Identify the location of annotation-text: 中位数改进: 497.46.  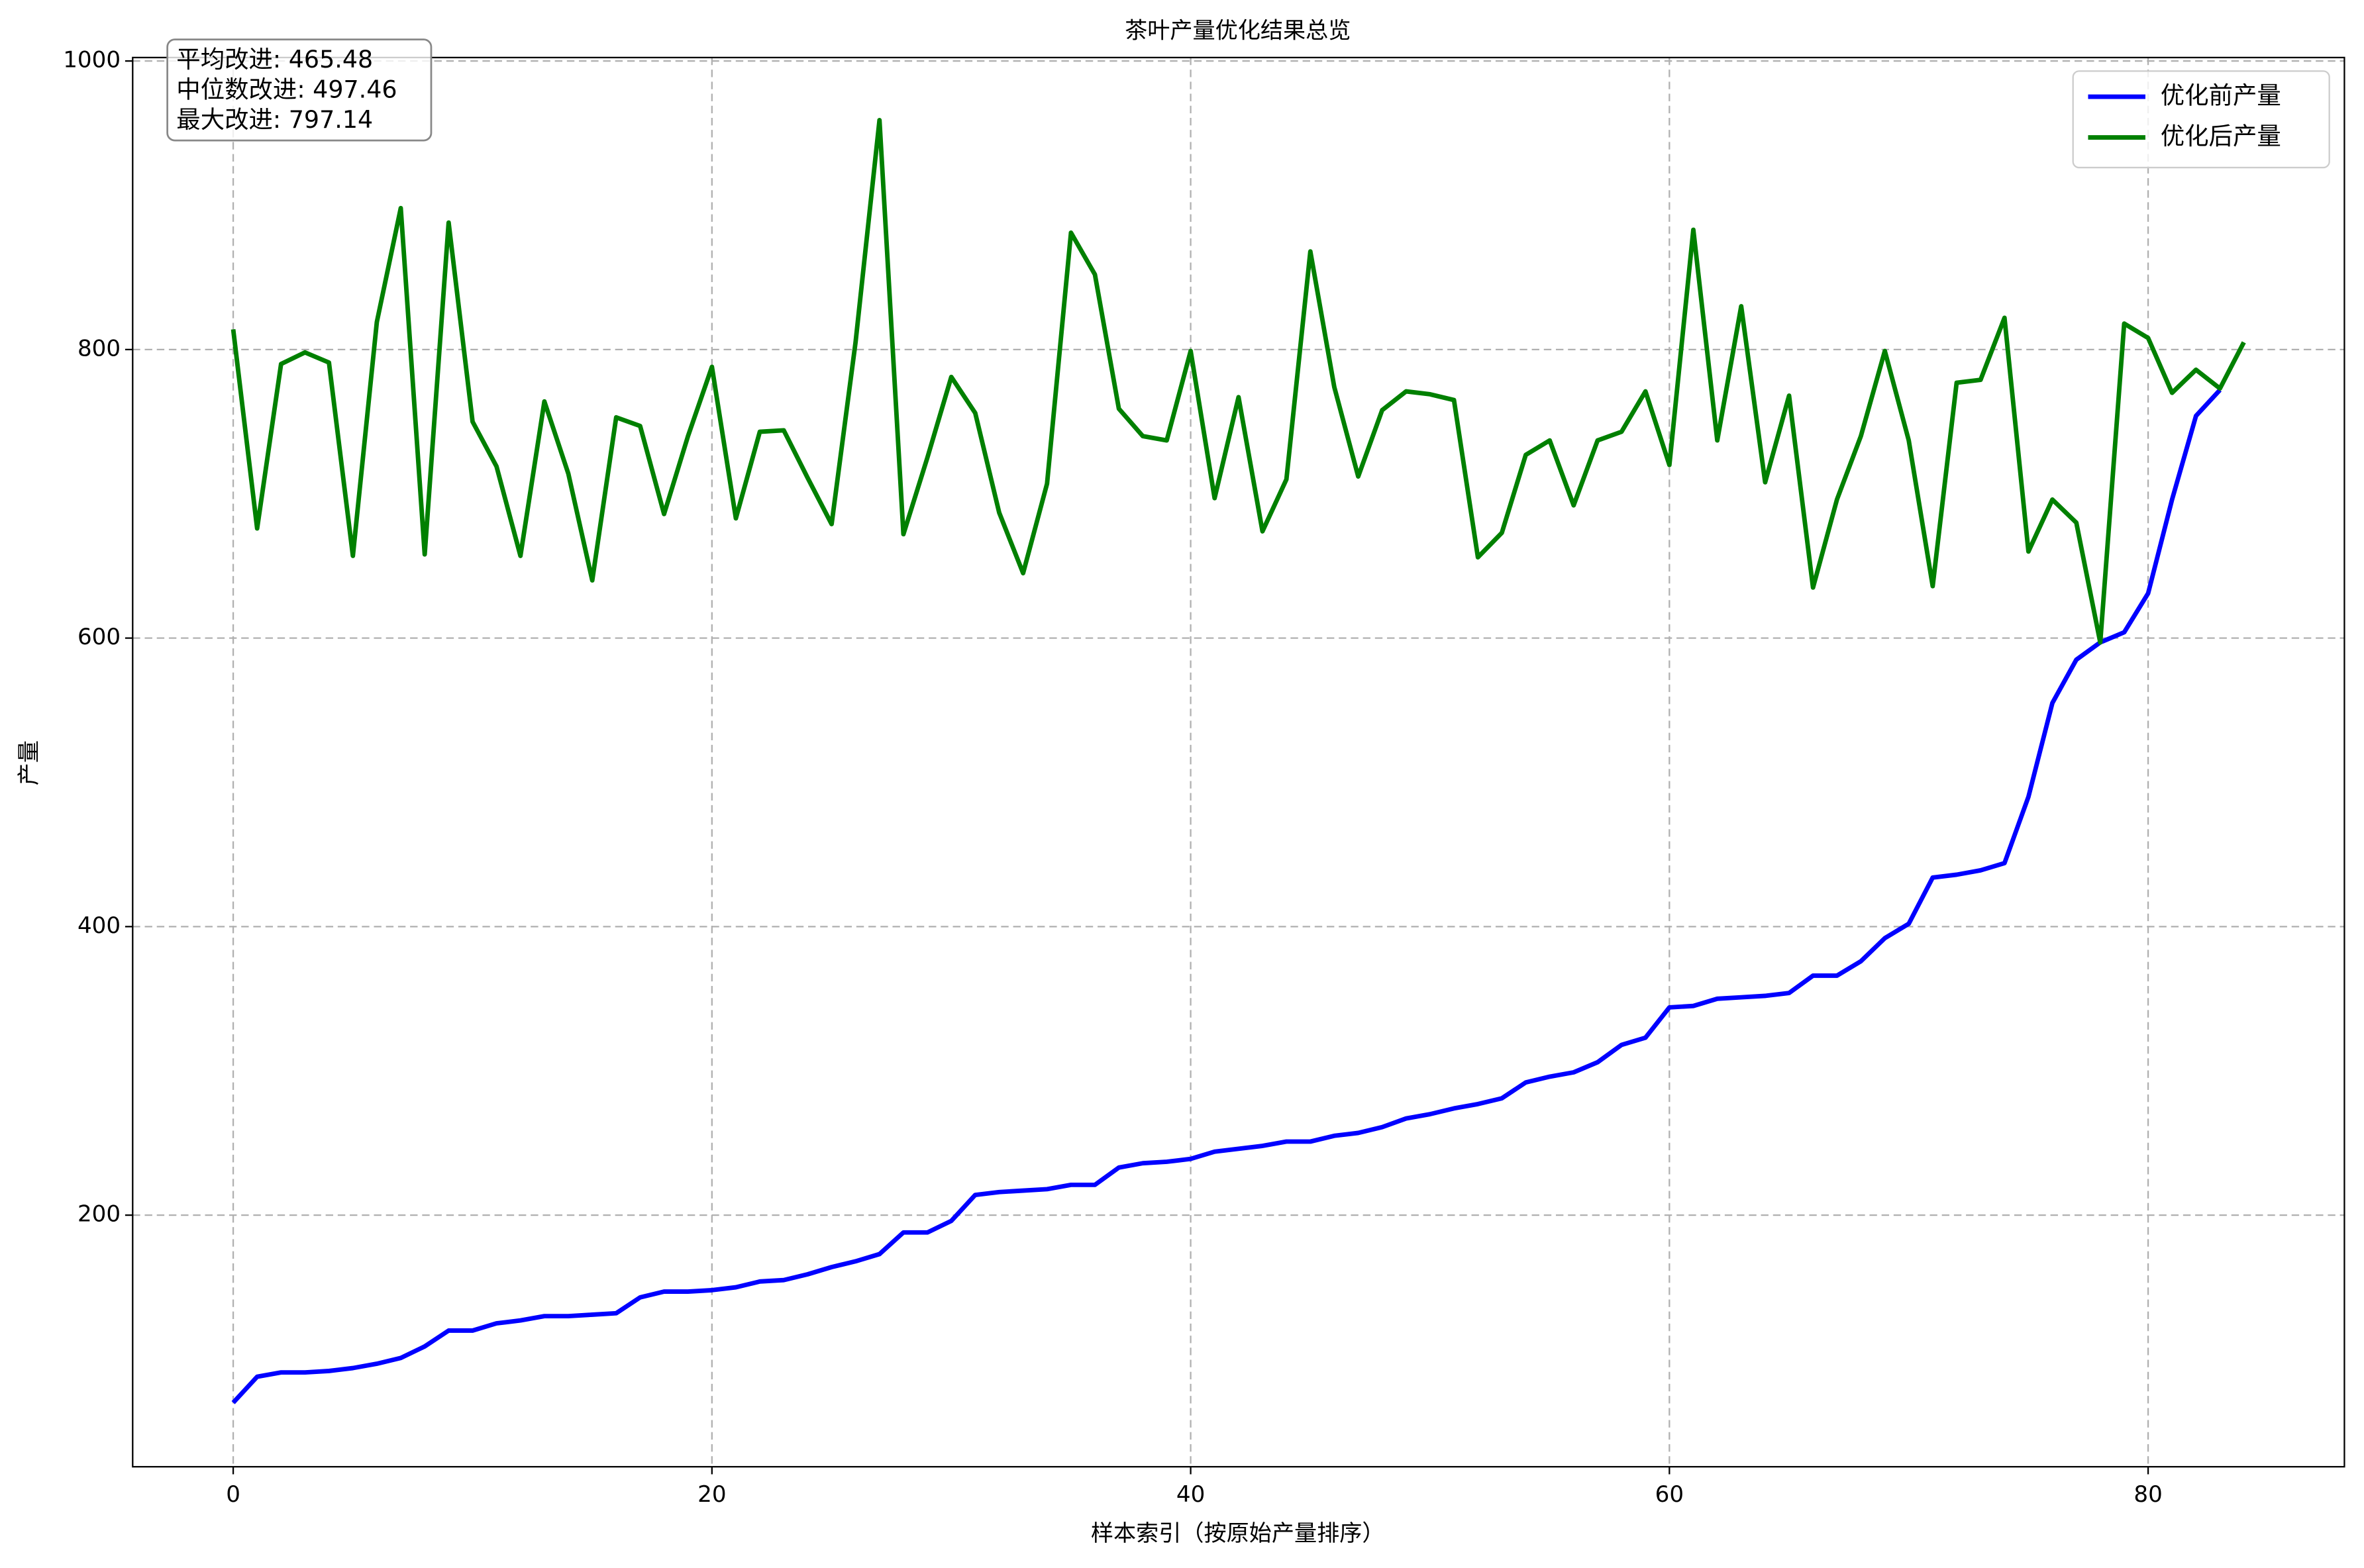
(286, 89).